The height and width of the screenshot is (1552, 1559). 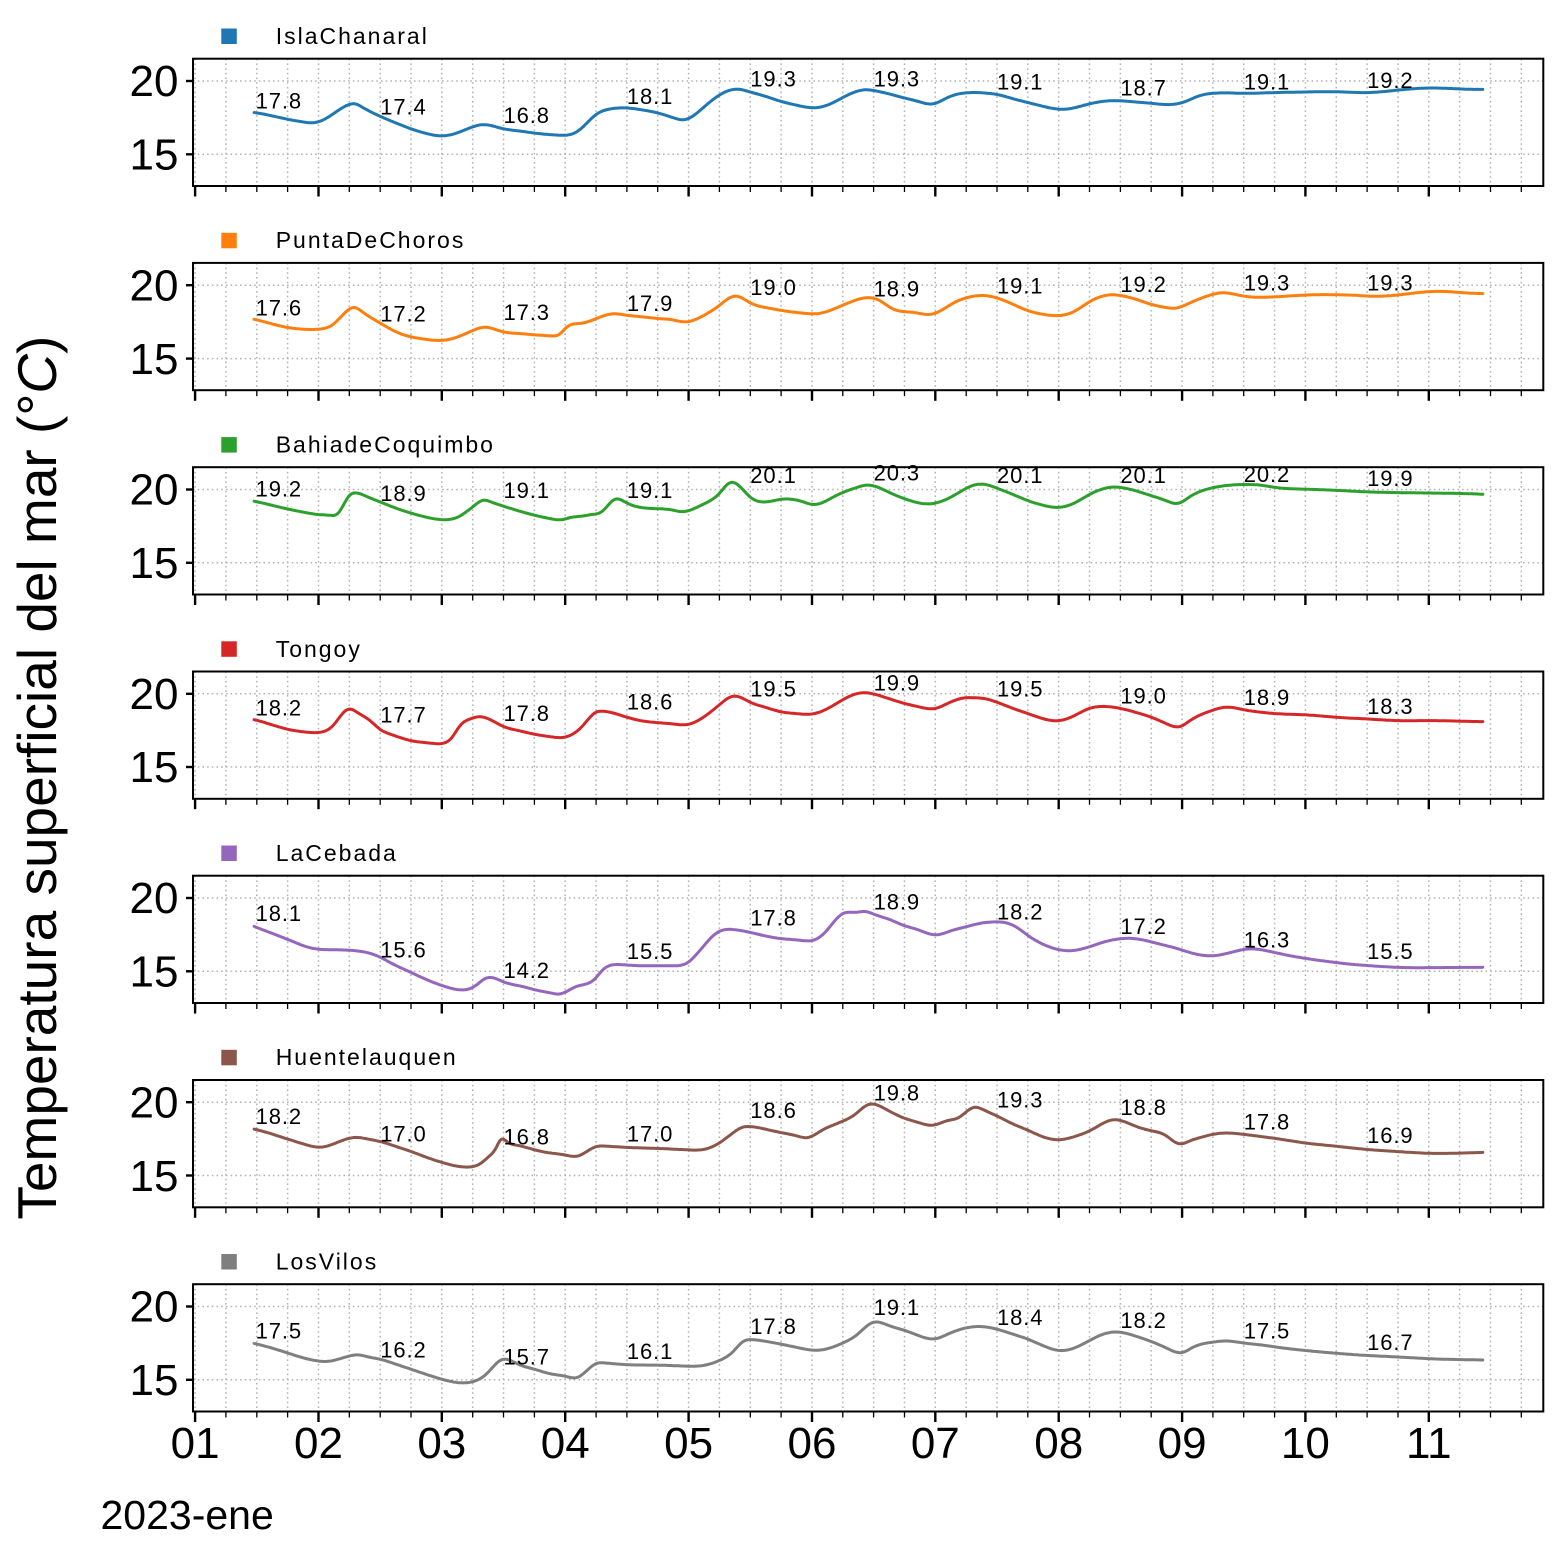 What do you see at coordinates (1143, 1107) in the screenshot?
I see `svg-text: 18.8` at bounding box center [1143, 1107].